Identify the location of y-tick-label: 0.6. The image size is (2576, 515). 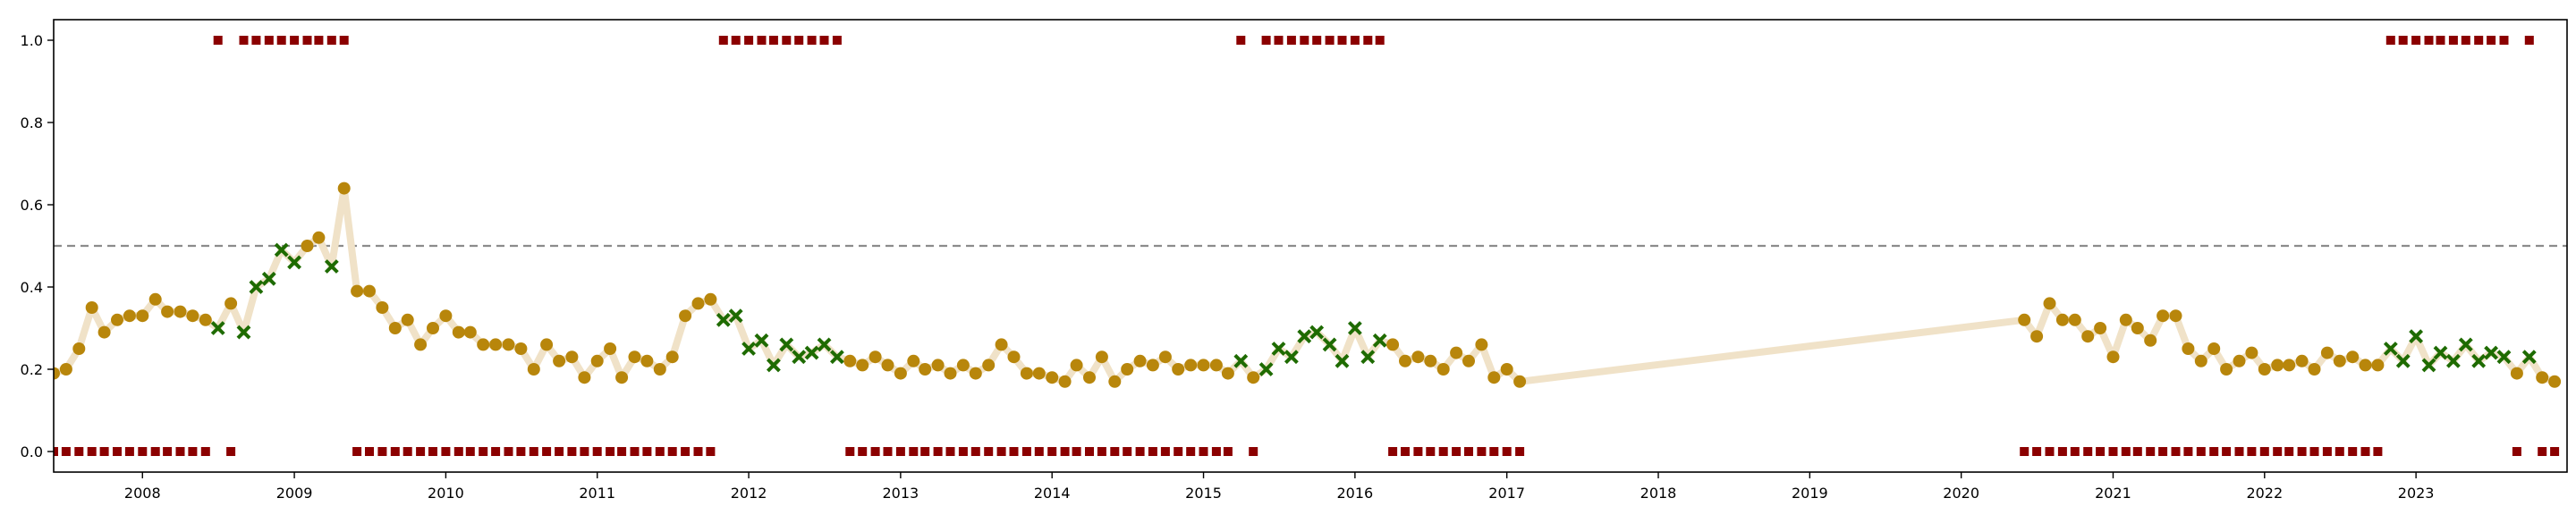
(32, 205).